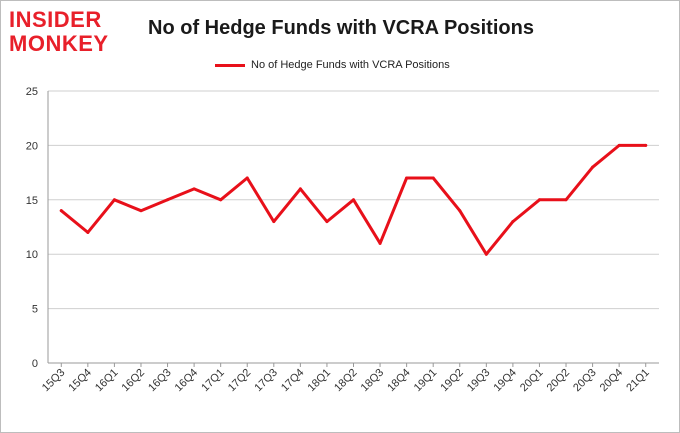 The image size is (680, 433). What do you see at coordinates (160, 381) in the screenshot?
I see `x-tick-label: 16Q3` at bounding box center [160, 381].